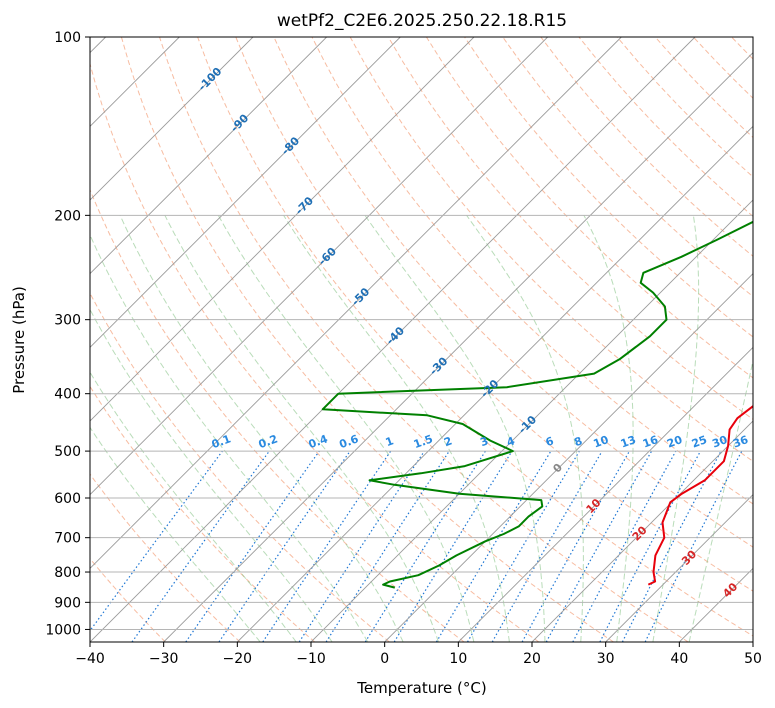 This screenshot has width=775, height=708. I want to click on x-tick-label: 30, so click(606, 659).